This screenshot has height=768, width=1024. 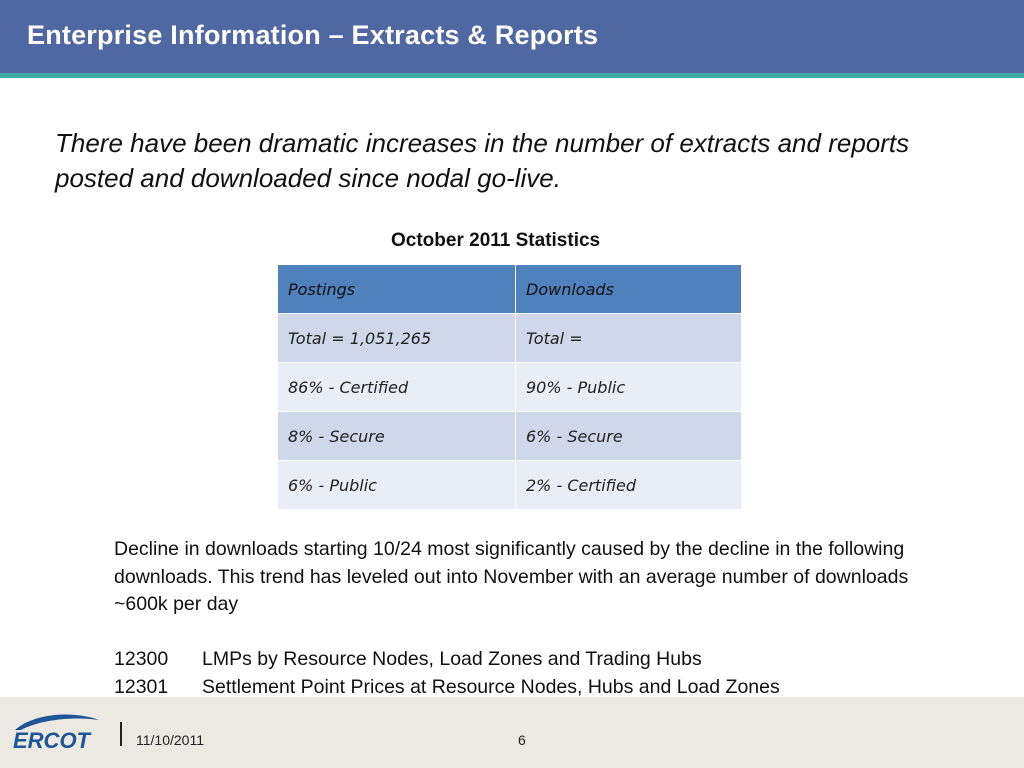 I want to click on stats-heading: October 2011 Statistics, so click(x=496, y=240).